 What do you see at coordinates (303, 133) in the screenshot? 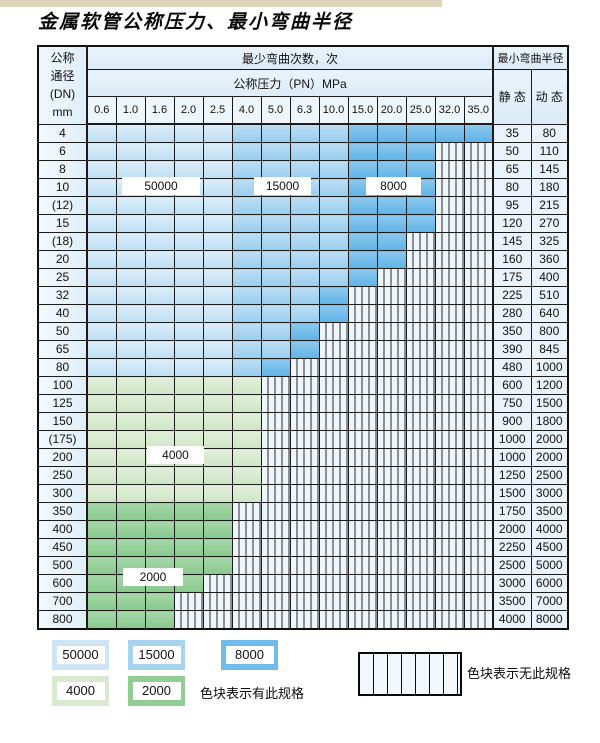
I see `table-row: 4 35 80` at bounding box center [303, 133].